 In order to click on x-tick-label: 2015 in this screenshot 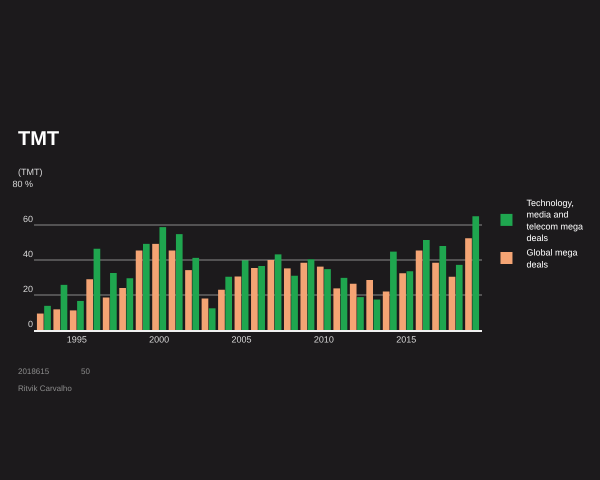, I will do `click(406, 339)`.